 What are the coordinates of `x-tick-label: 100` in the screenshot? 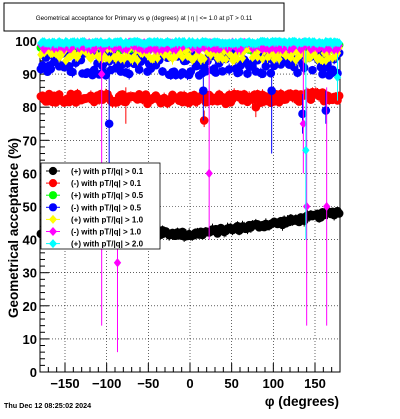 It's located at (273, 383).